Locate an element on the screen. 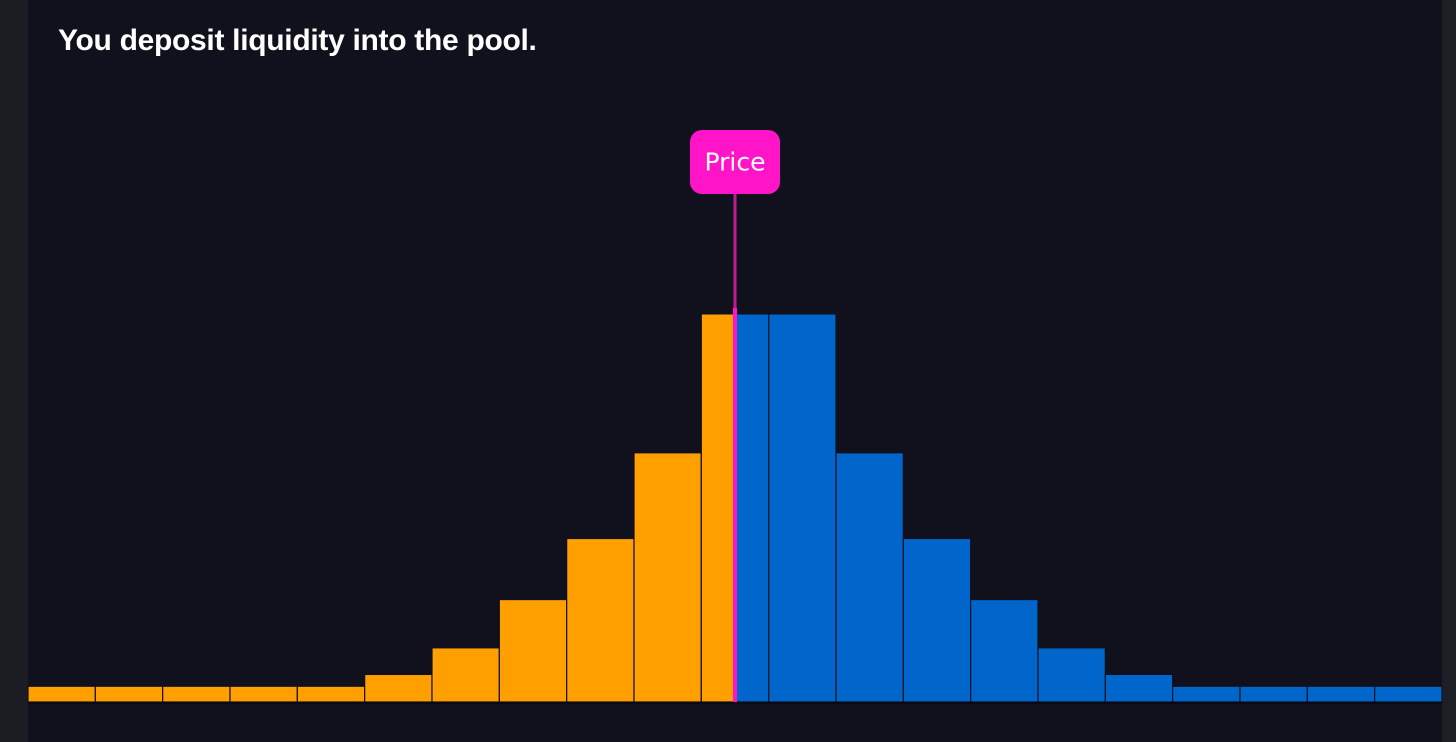 The height and width of the screenshot is (742, 1456). price-label: Price is located at coordinates (735, 162).